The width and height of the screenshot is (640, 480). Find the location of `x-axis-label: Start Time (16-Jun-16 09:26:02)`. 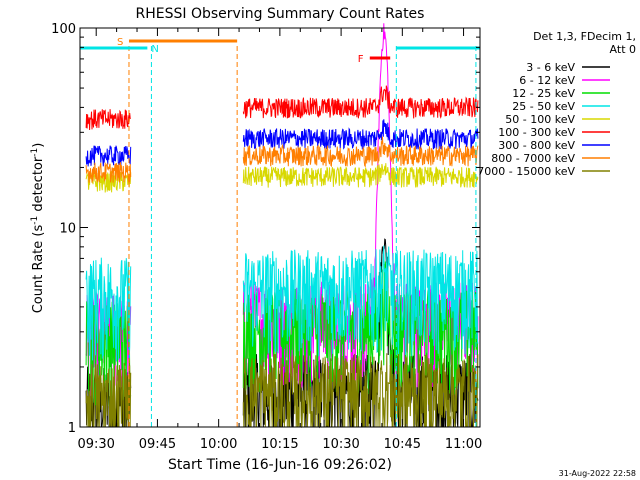

x-axis-label: Start Time (16-Jun-16 09:26:02) is located at coordinates (280, 465).